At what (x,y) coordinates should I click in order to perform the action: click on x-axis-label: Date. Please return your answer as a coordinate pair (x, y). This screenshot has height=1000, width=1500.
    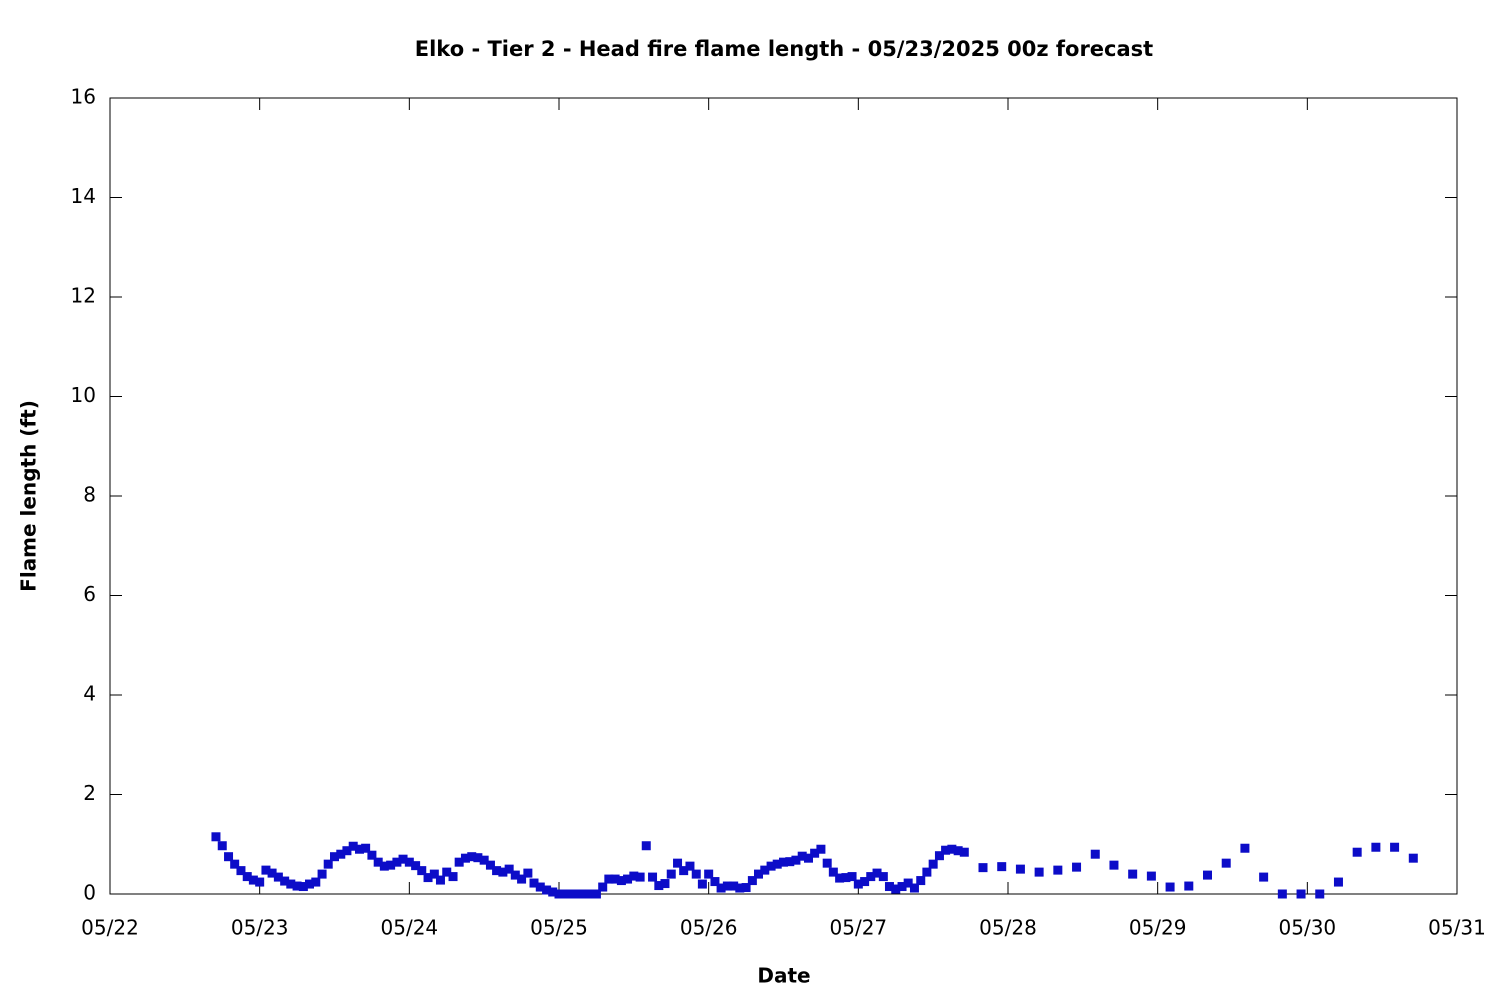
    Looking at the image, I should click on (783, 976).